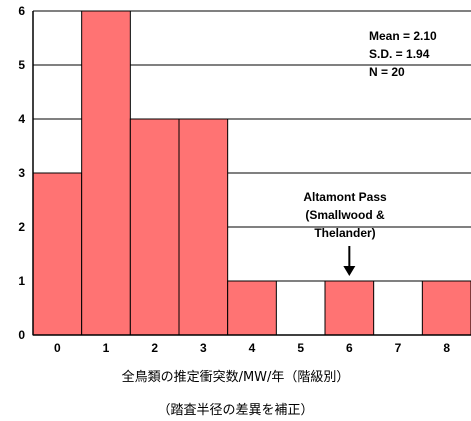  I want to click on x-tick-1: 1, so click(106, 348).